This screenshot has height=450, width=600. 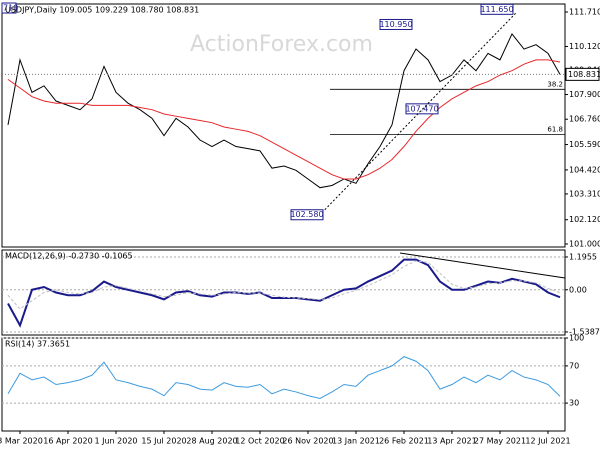 What do you see at coordinates (451, 441) in the screenshot?
I see `x-tick-label: 13 Apr 2021` at bounding box center [451, 441].